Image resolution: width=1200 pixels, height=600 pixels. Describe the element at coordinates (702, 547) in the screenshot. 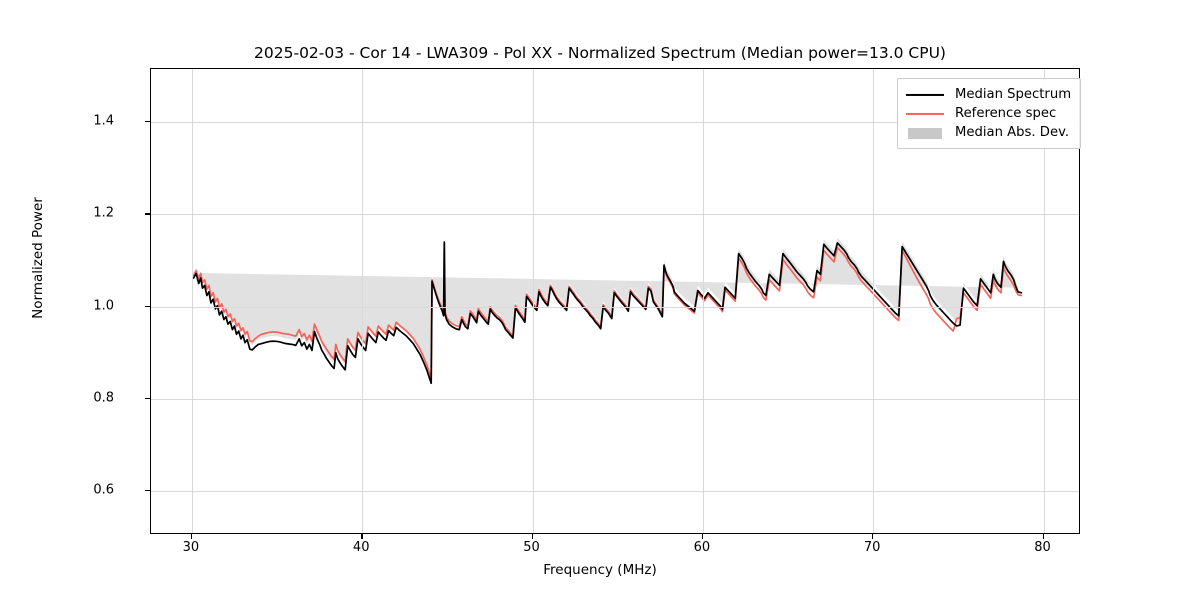

I see `x-tick-label: 60` at that location.